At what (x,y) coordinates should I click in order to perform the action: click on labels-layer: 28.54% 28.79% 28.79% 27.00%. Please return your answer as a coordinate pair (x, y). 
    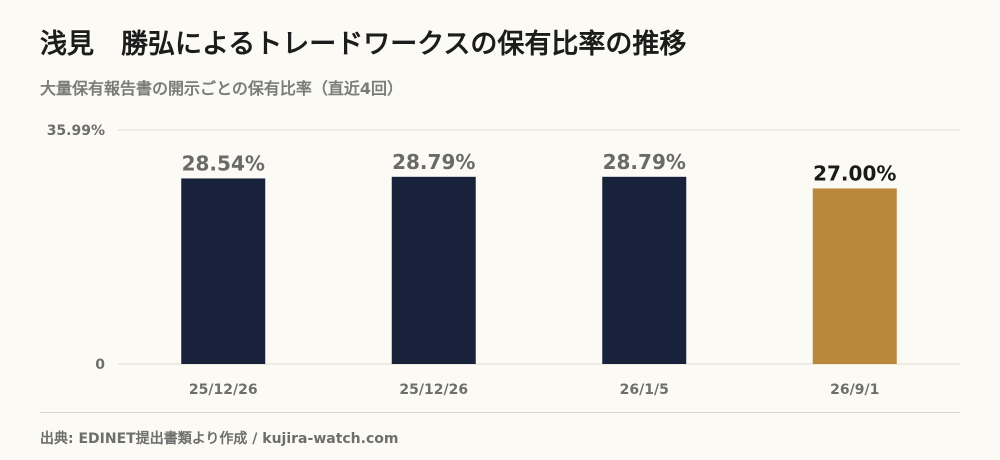
    Looking at the image, I should click on (539, 168).